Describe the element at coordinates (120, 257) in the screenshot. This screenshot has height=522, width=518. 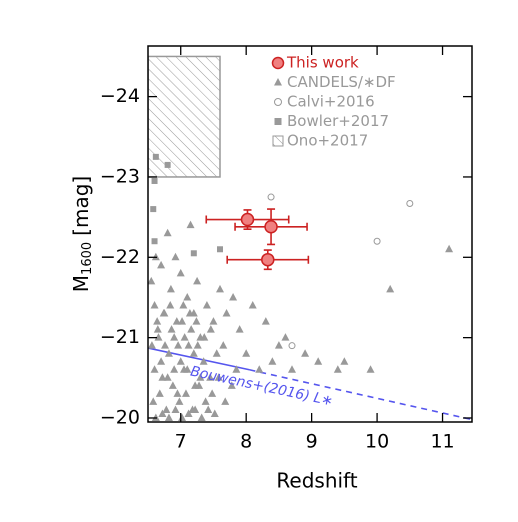
I see `y-tick-label: −22` at that location.